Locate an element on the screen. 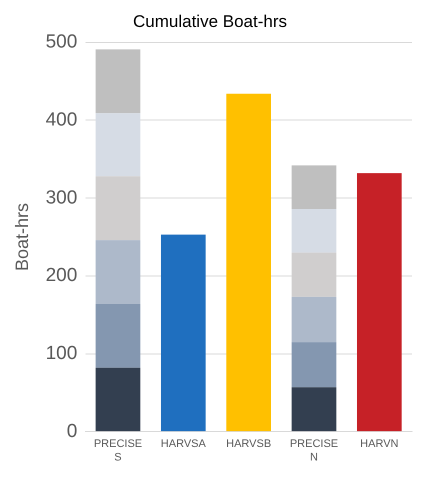 This screenshot has width=430, height=478. y-tick-label: 400 is located at coordinates (62, 119).